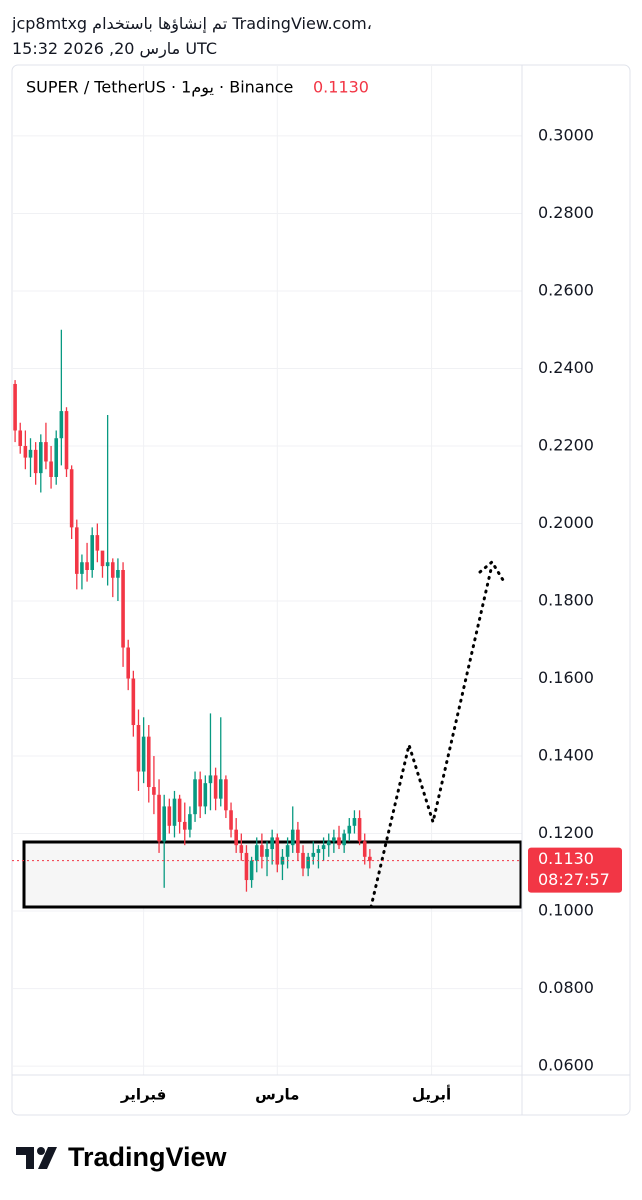 The width and height of the screenshot is (642, 1200). What do you see at coordinates (148, 1157) in the screenshot?
I see `logo-text: TradingView` at bounding box center [148, 1157].